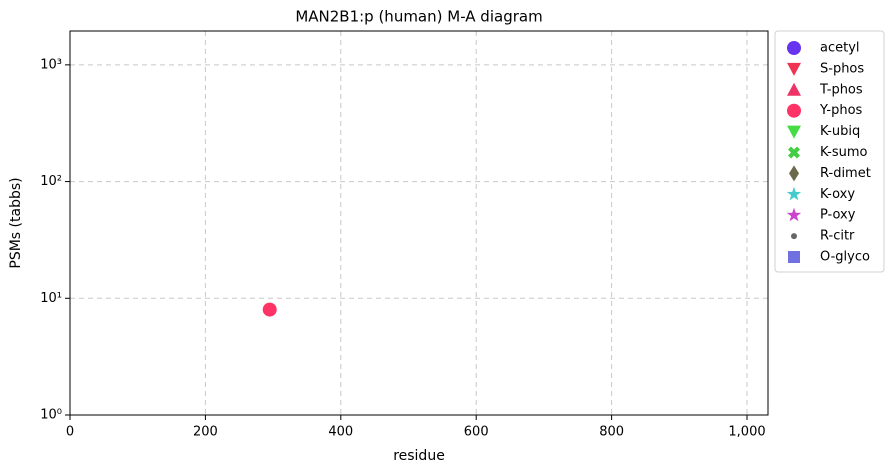 The height and width of the screenshot is (474, 889). What do you see at coordinates (746, 432) in the screenshot?
I see `x-tick-label: 1,000` at bounding box center [746, 432].